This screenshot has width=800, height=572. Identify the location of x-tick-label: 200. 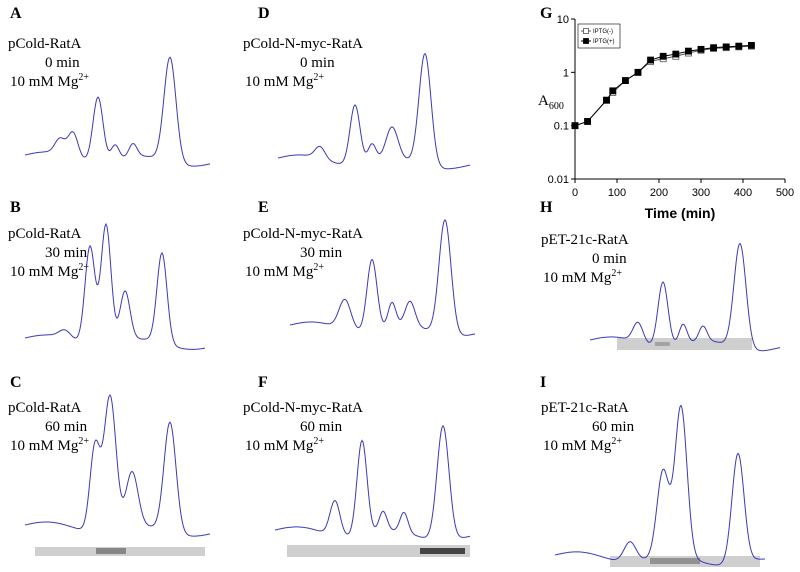
(659, 193).